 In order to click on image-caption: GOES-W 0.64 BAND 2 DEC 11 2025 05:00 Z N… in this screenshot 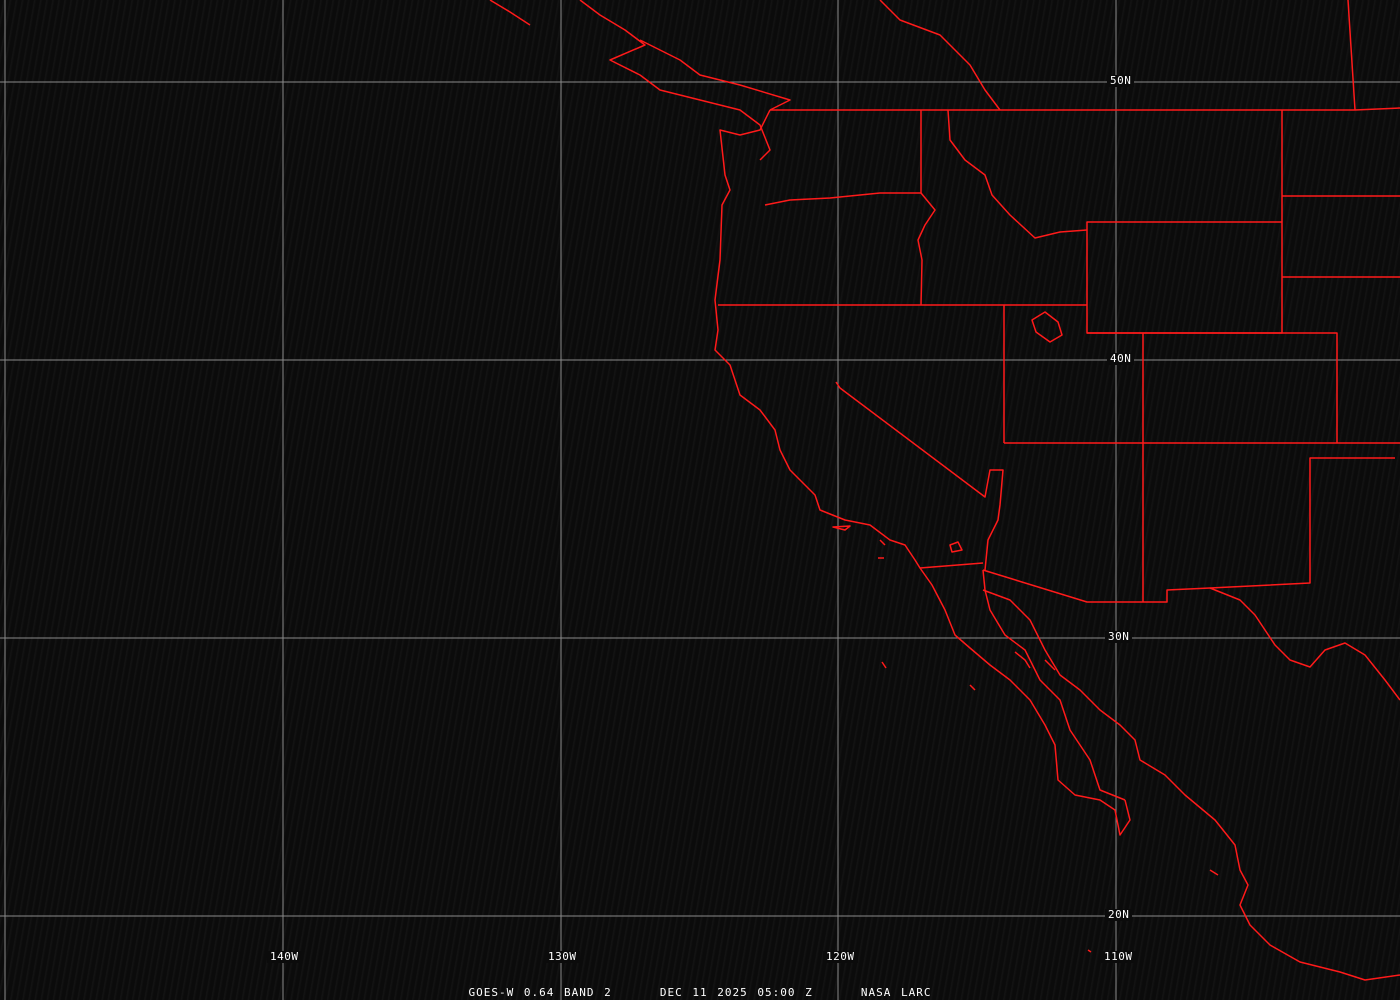, I will do `click(700, 992)`.